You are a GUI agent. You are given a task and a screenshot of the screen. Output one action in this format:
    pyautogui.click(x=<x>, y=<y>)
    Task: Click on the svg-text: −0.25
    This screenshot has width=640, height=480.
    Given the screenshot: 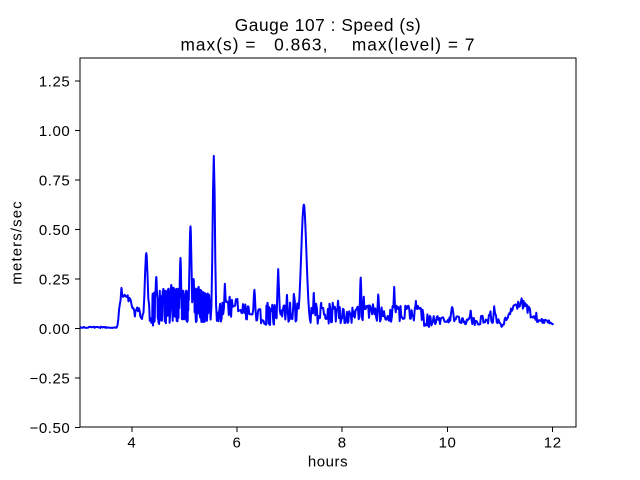 What is the action you would take?
    pyautogui.click(x=50, y=379)
    